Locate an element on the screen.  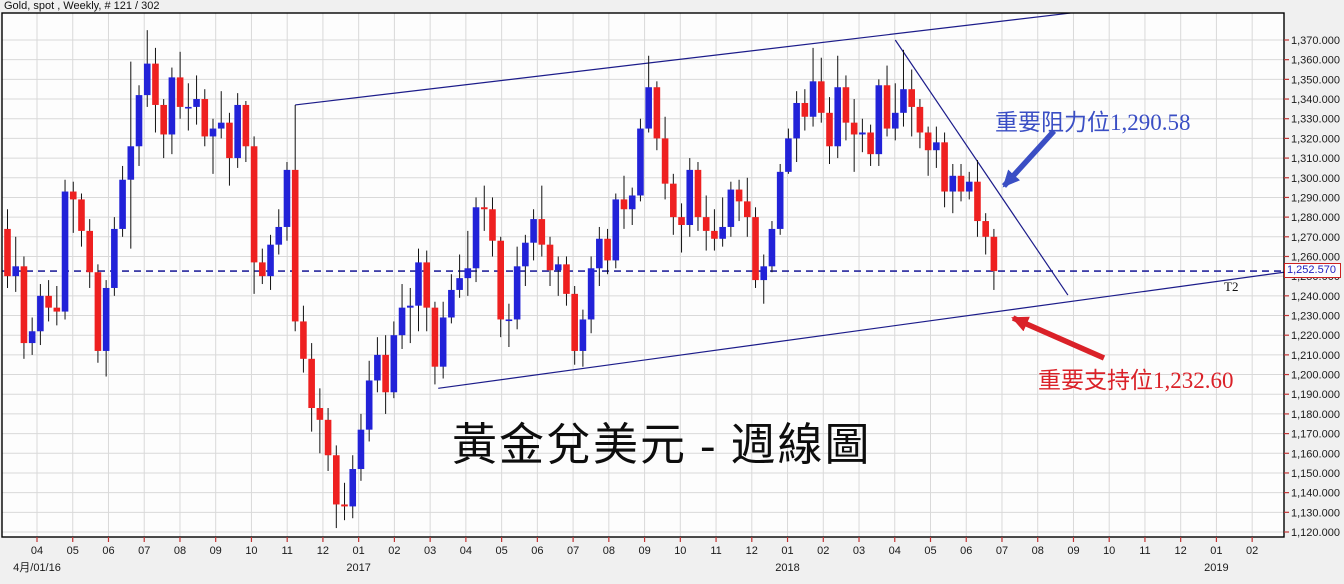
month-label: 10 is located at coordinates (680, 551).